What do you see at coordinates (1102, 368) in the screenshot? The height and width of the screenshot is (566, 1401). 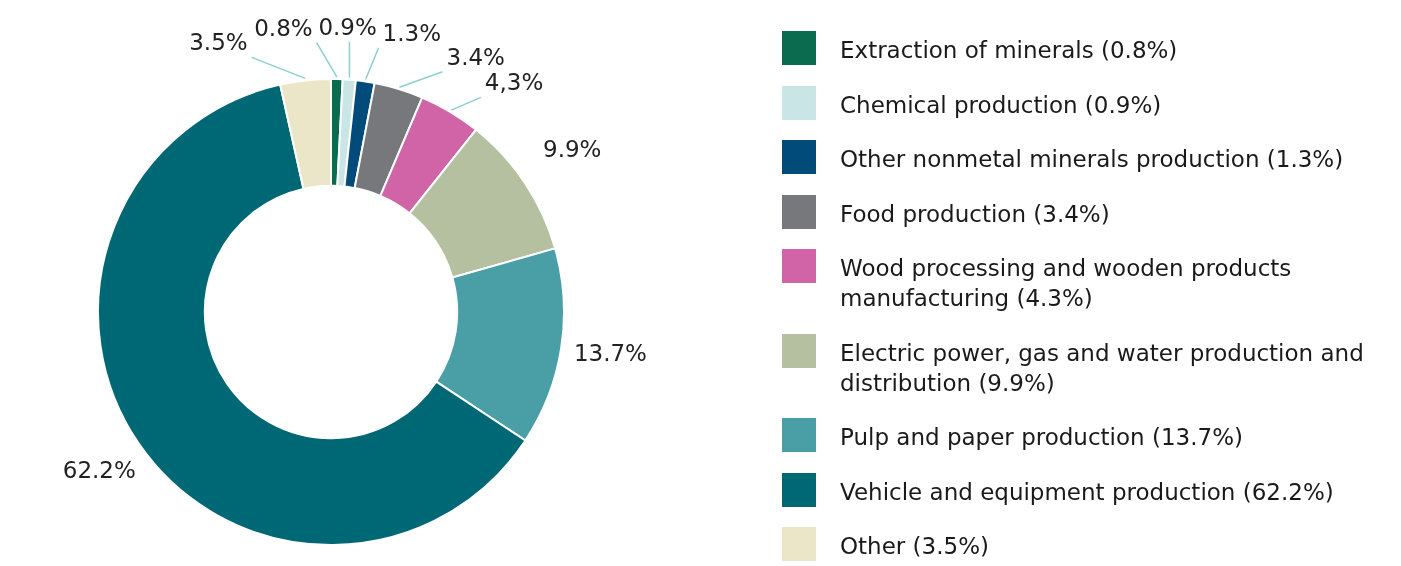 I see `legend-label: Electric power, gas and water production and distribution (9.9%)` at bounding box center [1102, 368].